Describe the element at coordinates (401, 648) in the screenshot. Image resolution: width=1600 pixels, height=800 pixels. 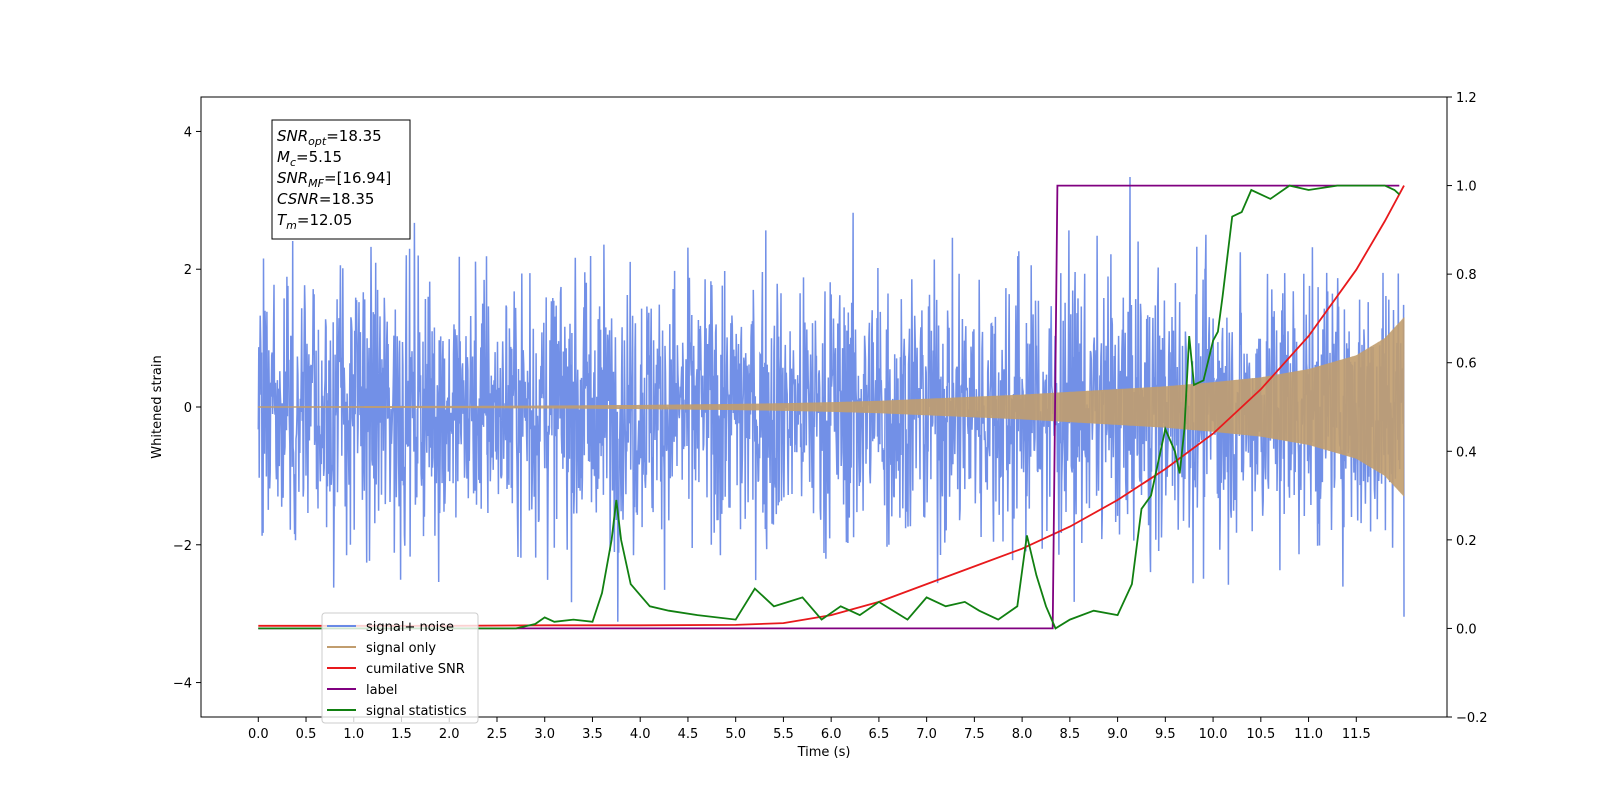
I see `legend-label: signal only` at that location.